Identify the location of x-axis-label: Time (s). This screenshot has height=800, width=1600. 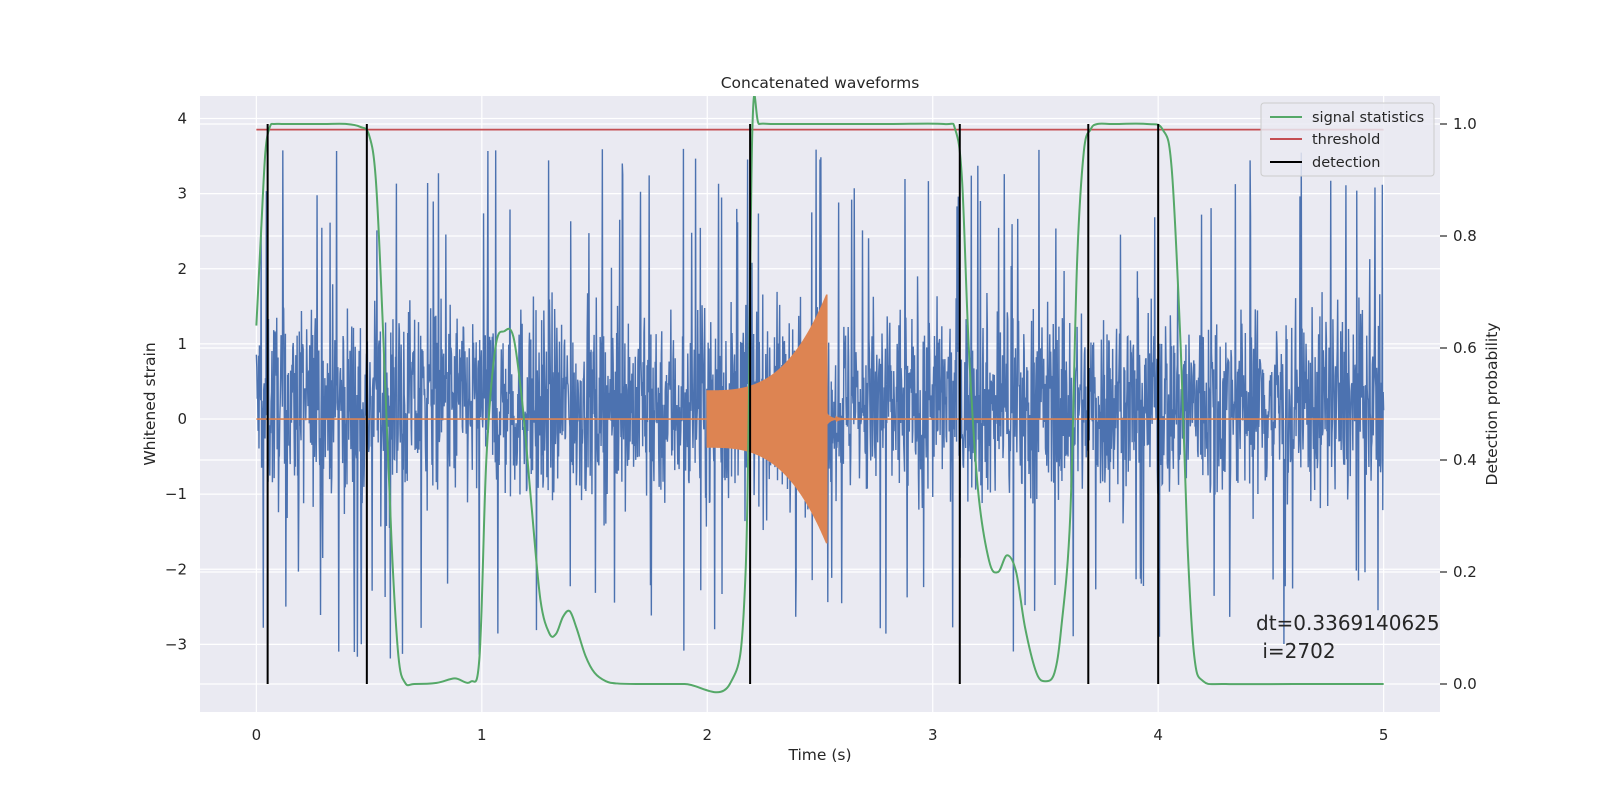
(819, 755).